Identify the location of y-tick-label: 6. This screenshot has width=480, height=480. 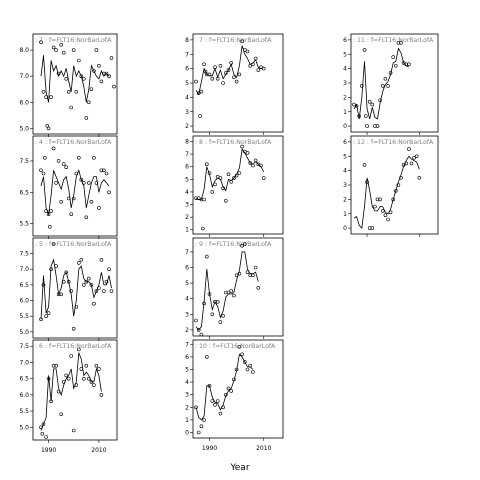
(187, 167).